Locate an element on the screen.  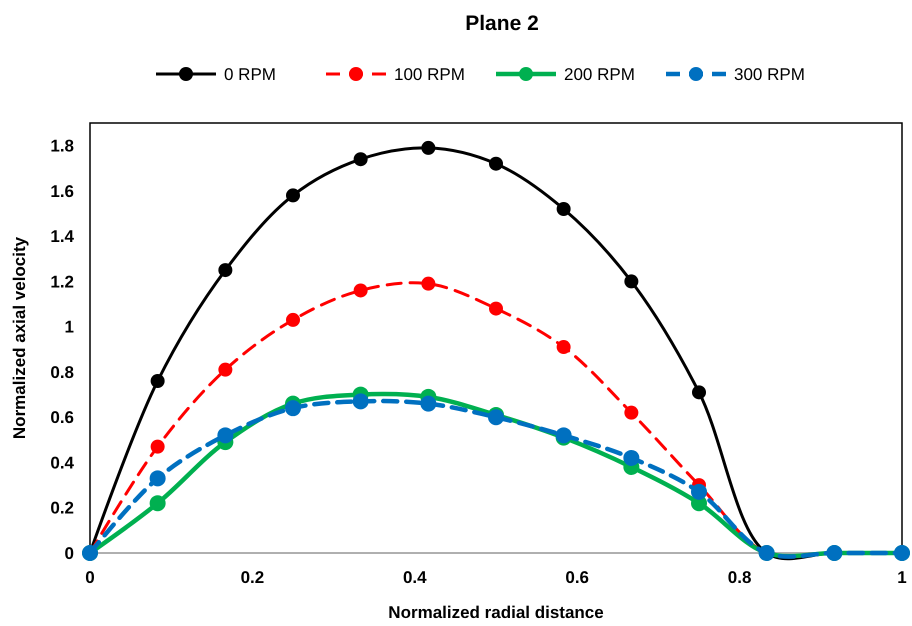
legend-label: 0 RPM is located at coordinates (250, 74).